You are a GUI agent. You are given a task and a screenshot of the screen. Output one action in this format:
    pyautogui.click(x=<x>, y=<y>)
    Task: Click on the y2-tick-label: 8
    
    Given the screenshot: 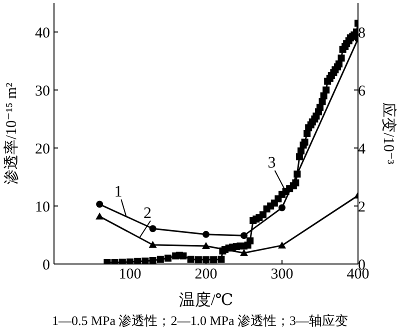 What is the action you would take?
    pyautogui.click(x=362, y=33)
    